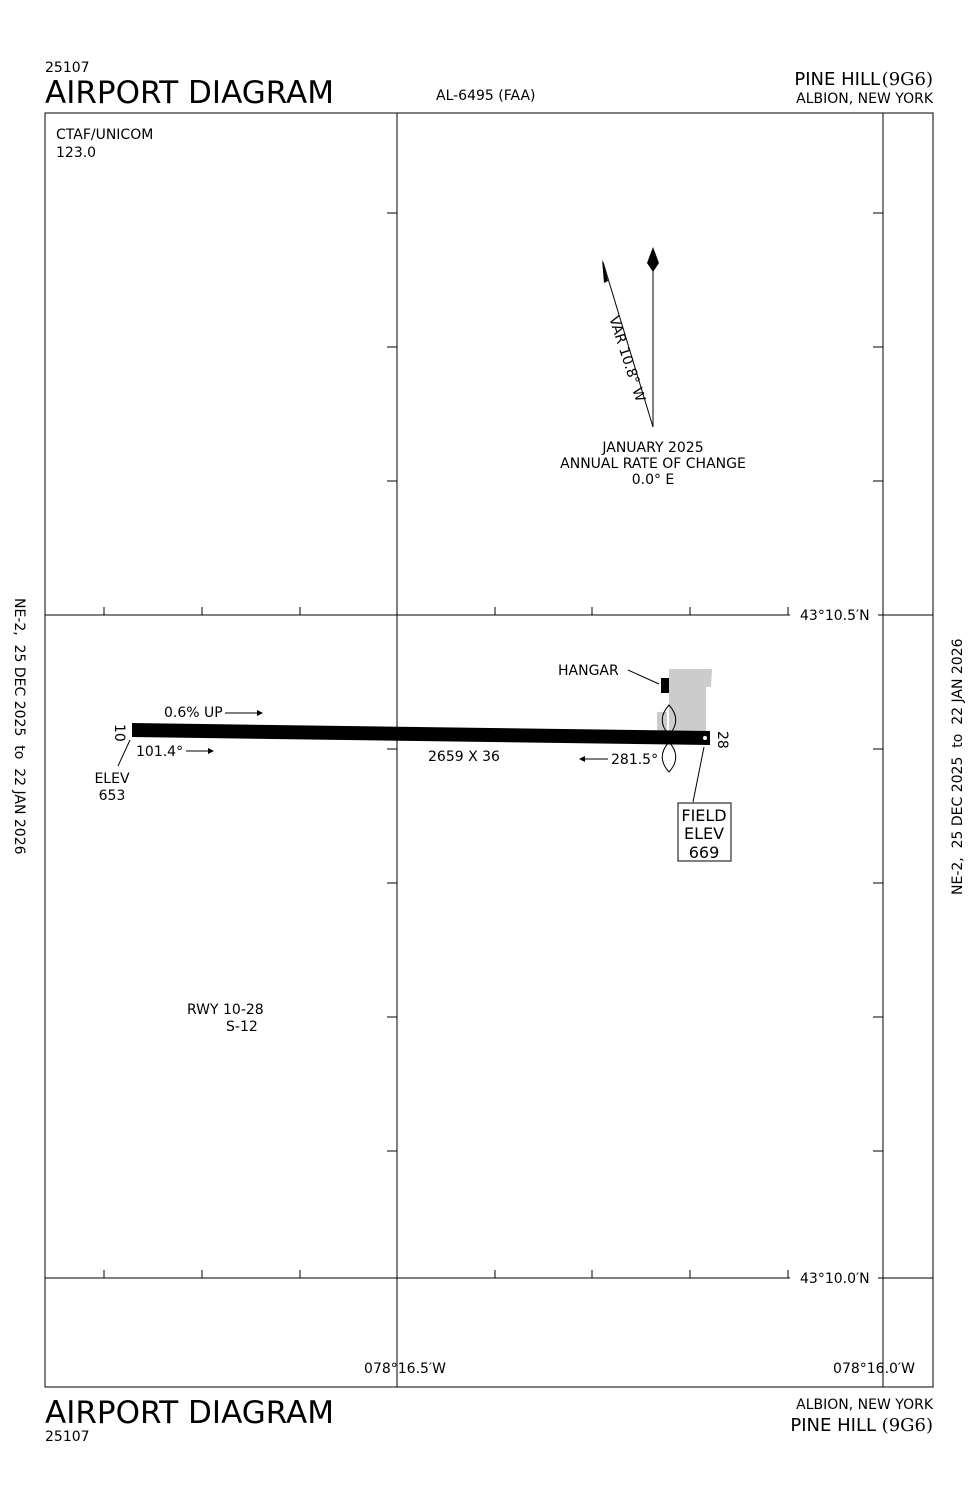  What do you see at coordinates (405, 1369) in the screenshot?
I see `longitude-west-label: 078°16.5′W` at bounding box center [405, 1369].